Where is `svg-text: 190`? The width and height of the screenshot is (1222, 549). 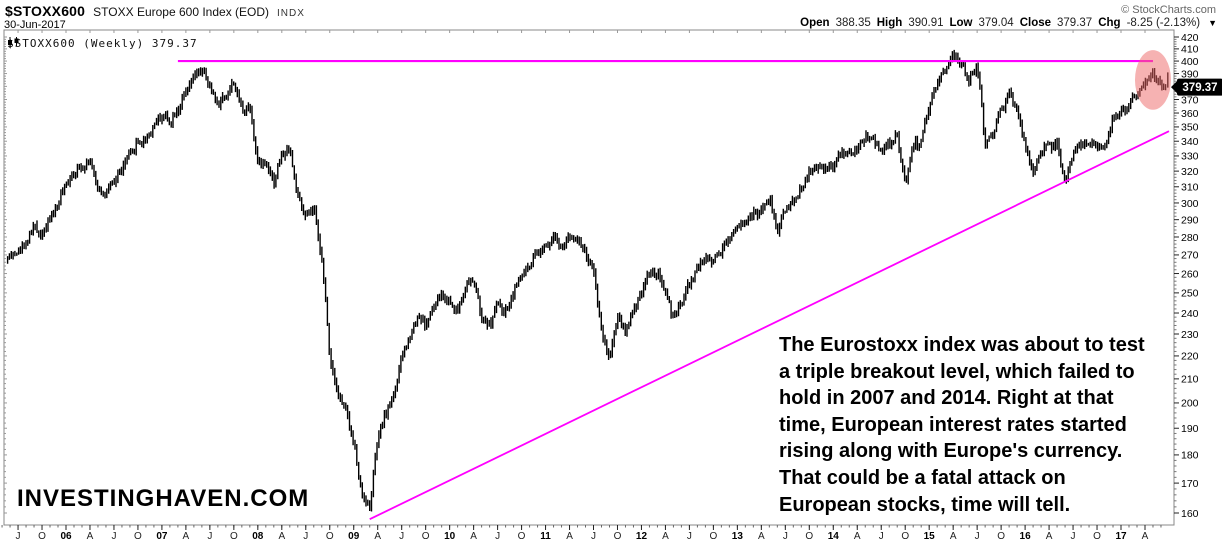 svg-text: 190 is located at coordinates (1190, 429).